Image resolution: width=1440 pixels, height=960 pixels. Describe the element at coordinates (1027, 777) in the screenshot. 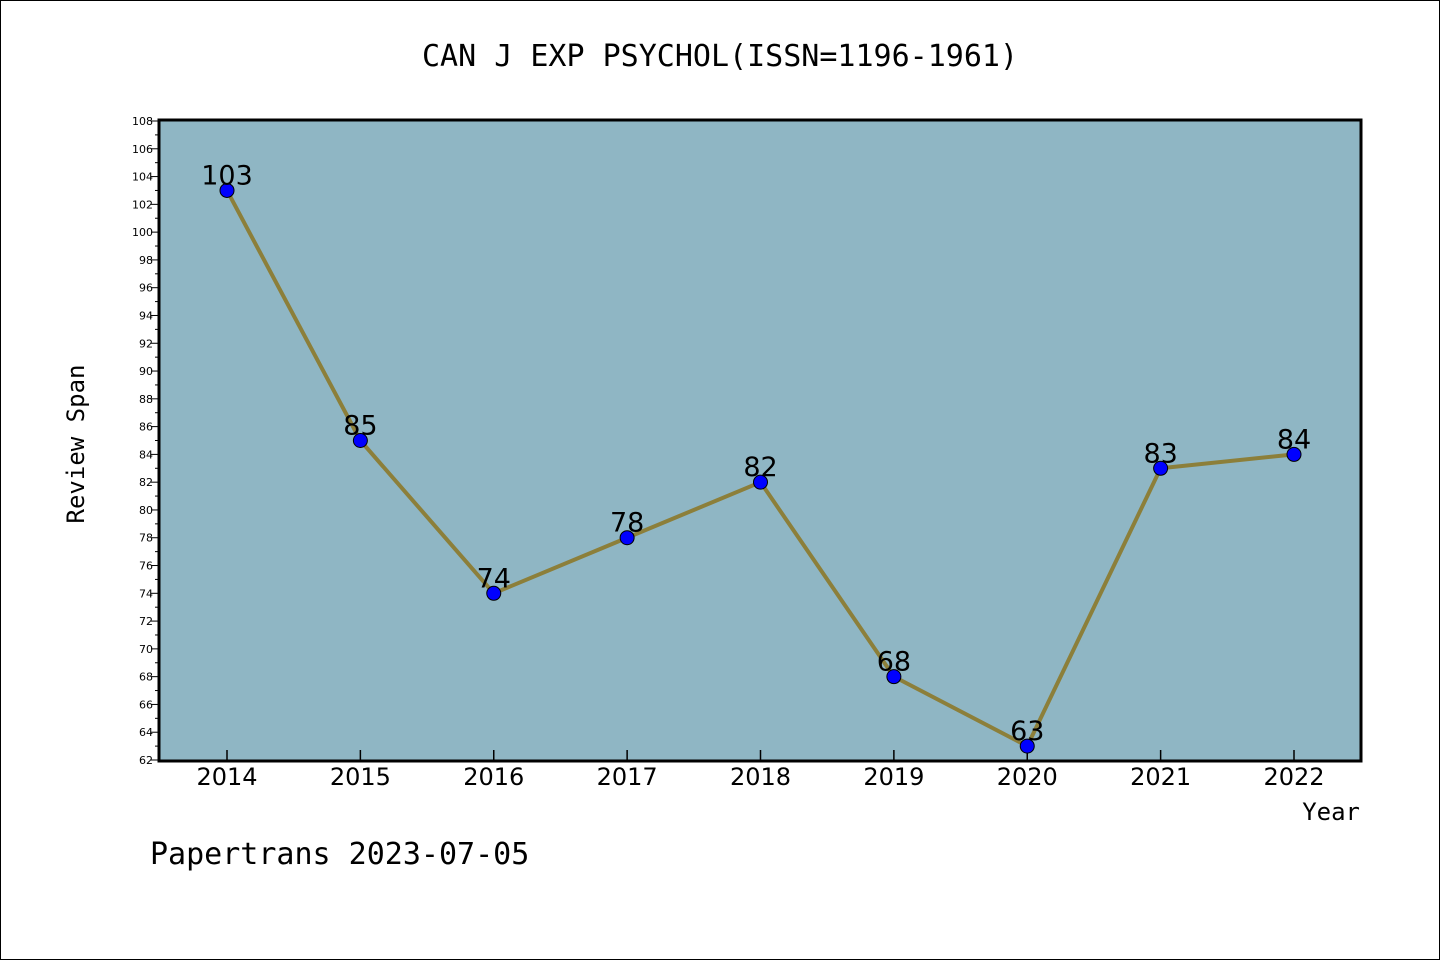

I see `x-tick-label: 2020` at that location.